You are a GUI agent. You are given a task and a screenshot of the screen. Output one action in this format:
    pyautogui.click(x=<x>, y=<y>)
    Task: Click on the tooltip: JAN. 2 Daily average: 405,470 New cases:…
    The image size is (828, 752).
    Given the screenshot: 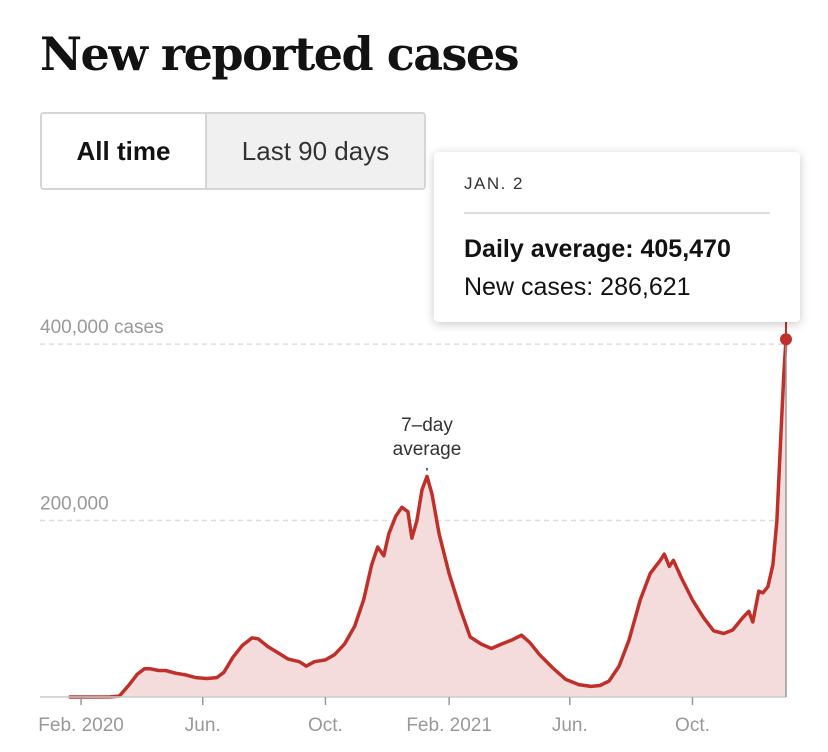 What is the action you would take?
    pyautogui.click(x=617, y=237)
    